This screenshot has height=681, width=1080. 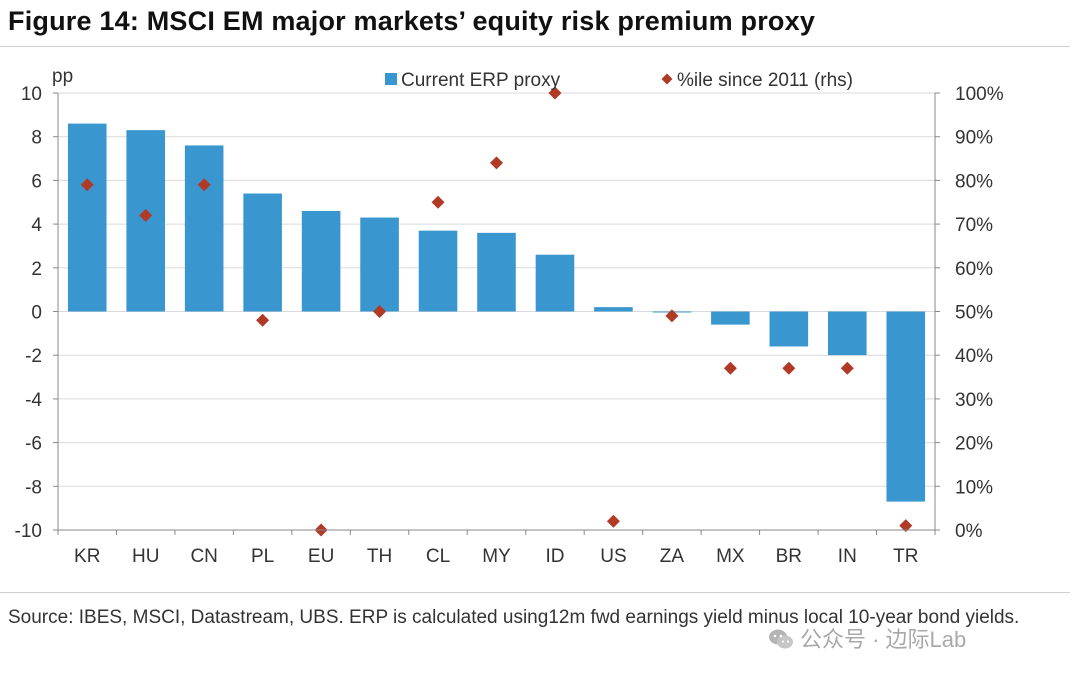 I want to click on left-tick-label: -8, so click(x=33, y=487).